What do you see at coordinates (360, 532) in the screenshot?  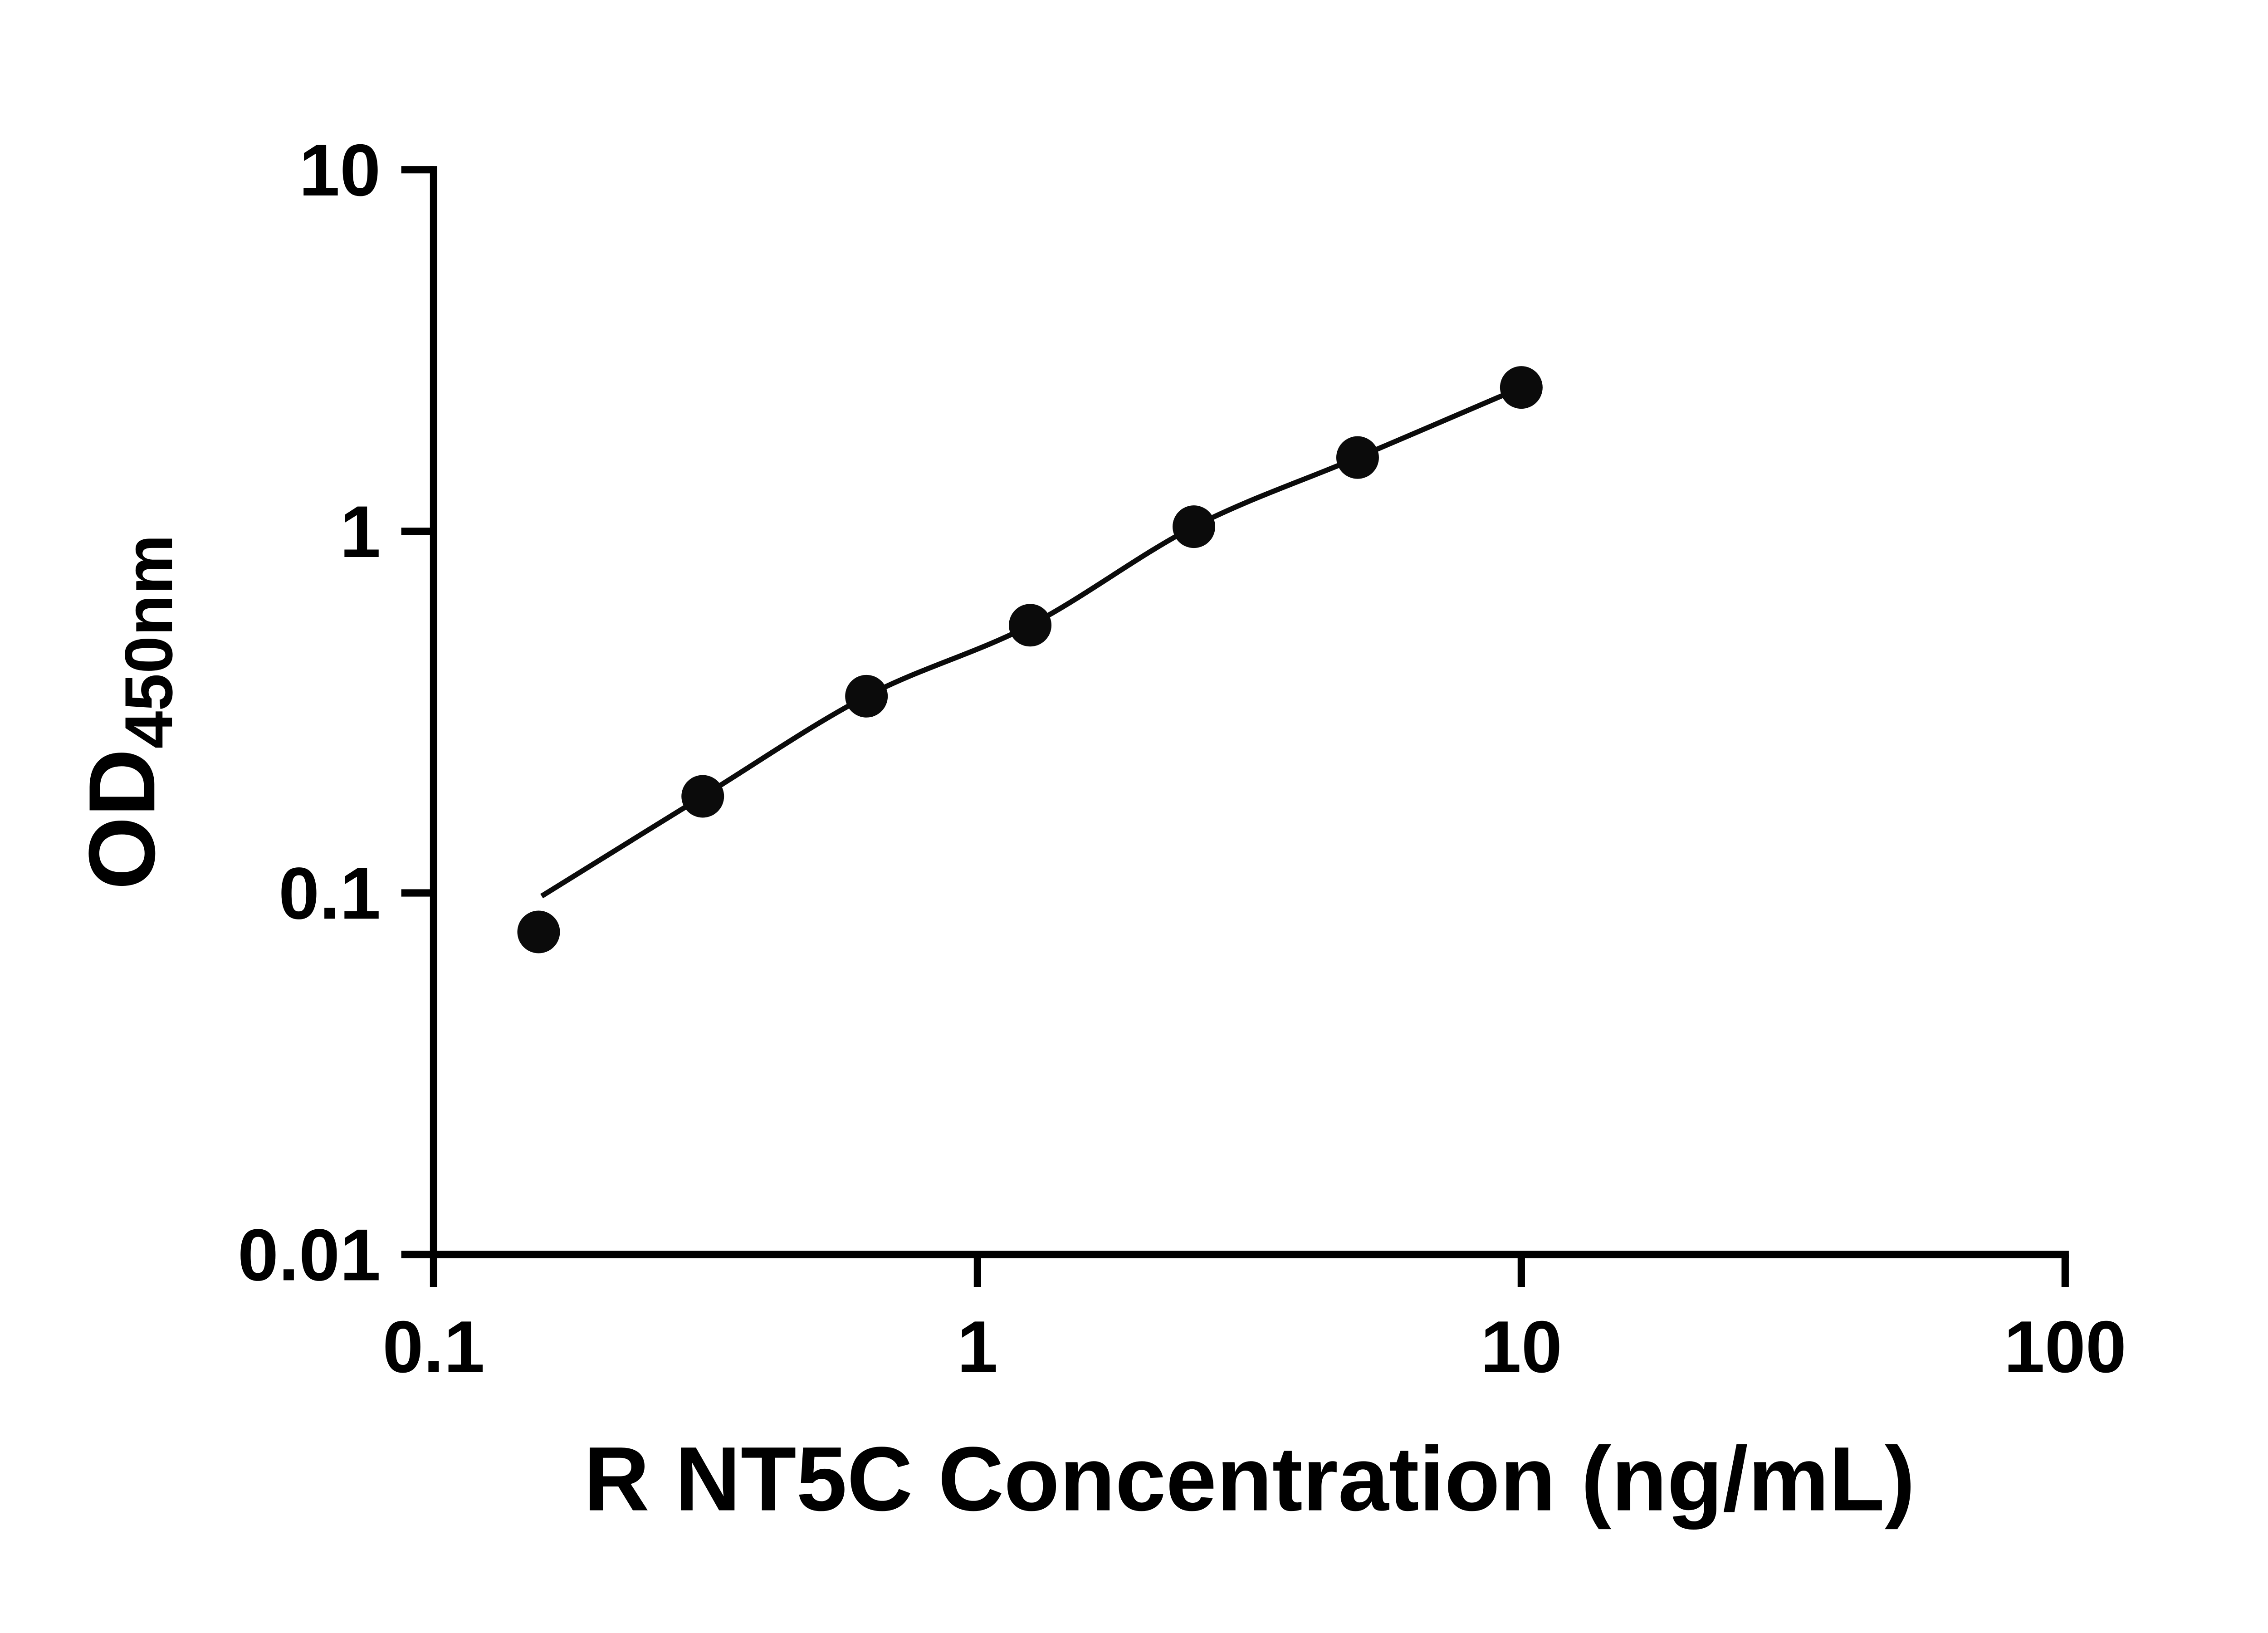 I see `y-axis-tick-label: 1` at bounding box center [360, 532].